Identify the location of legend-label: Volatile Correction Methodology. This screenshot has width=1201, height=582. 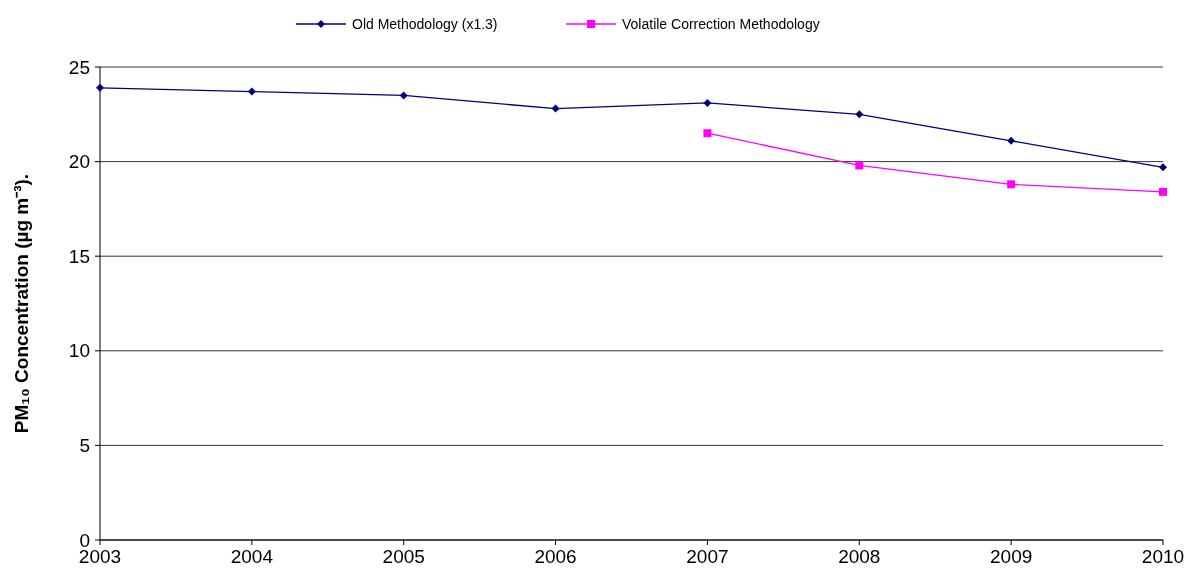
(721, 23).